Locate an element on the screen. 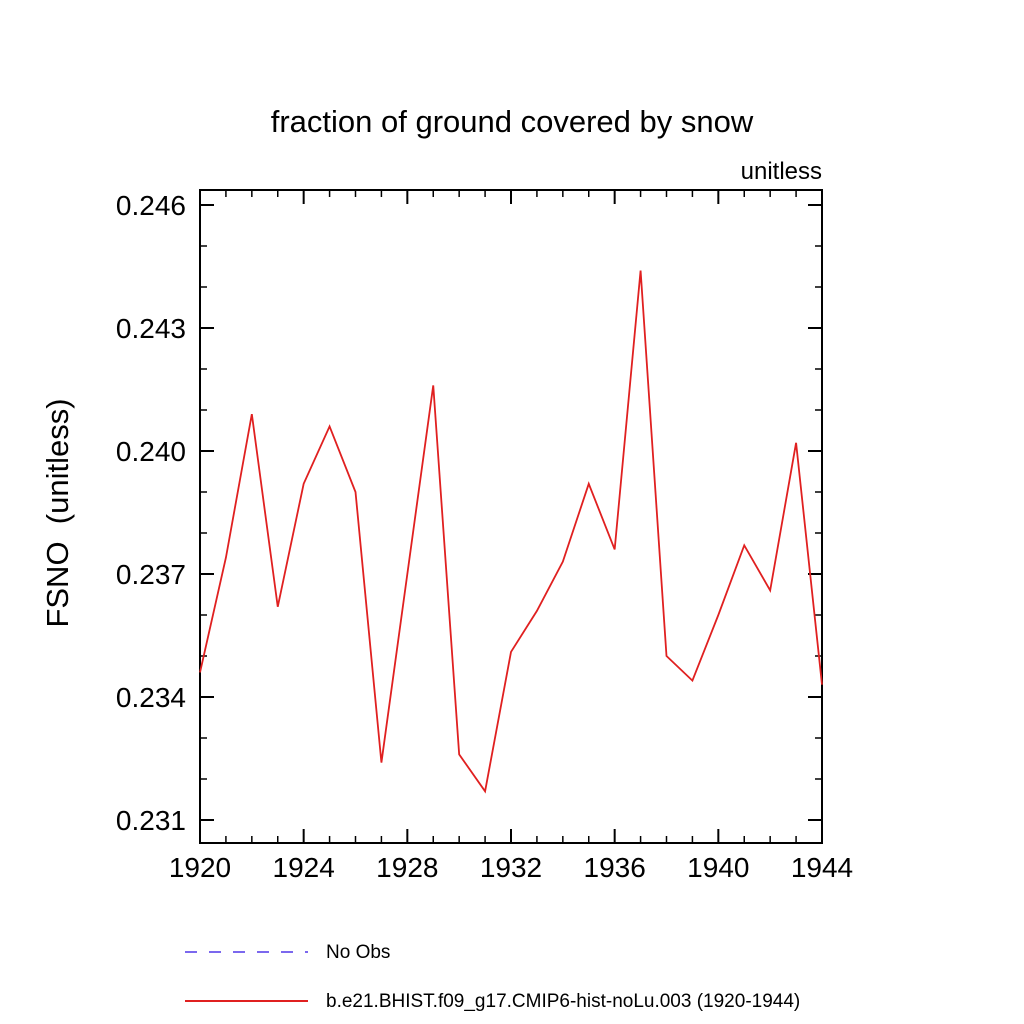 The width and height of the screenshot is (1024, 1024). y-tick-label: 0.243 is located at coordinates (151, 328).